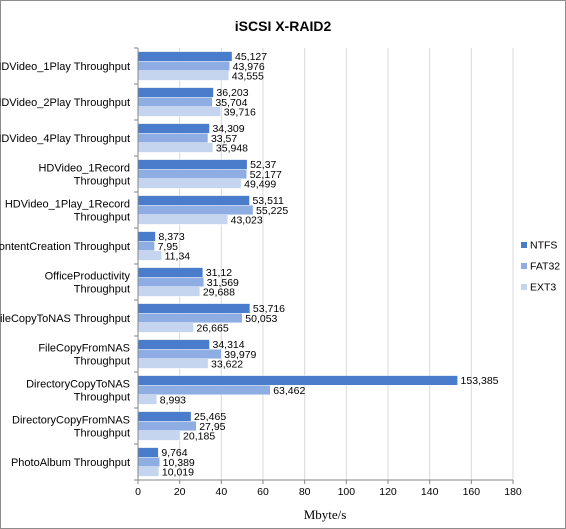 This screenshot has width=566, height=529. I want to click on category-label-line: ContentCreation Throughput, so click(65, 247).